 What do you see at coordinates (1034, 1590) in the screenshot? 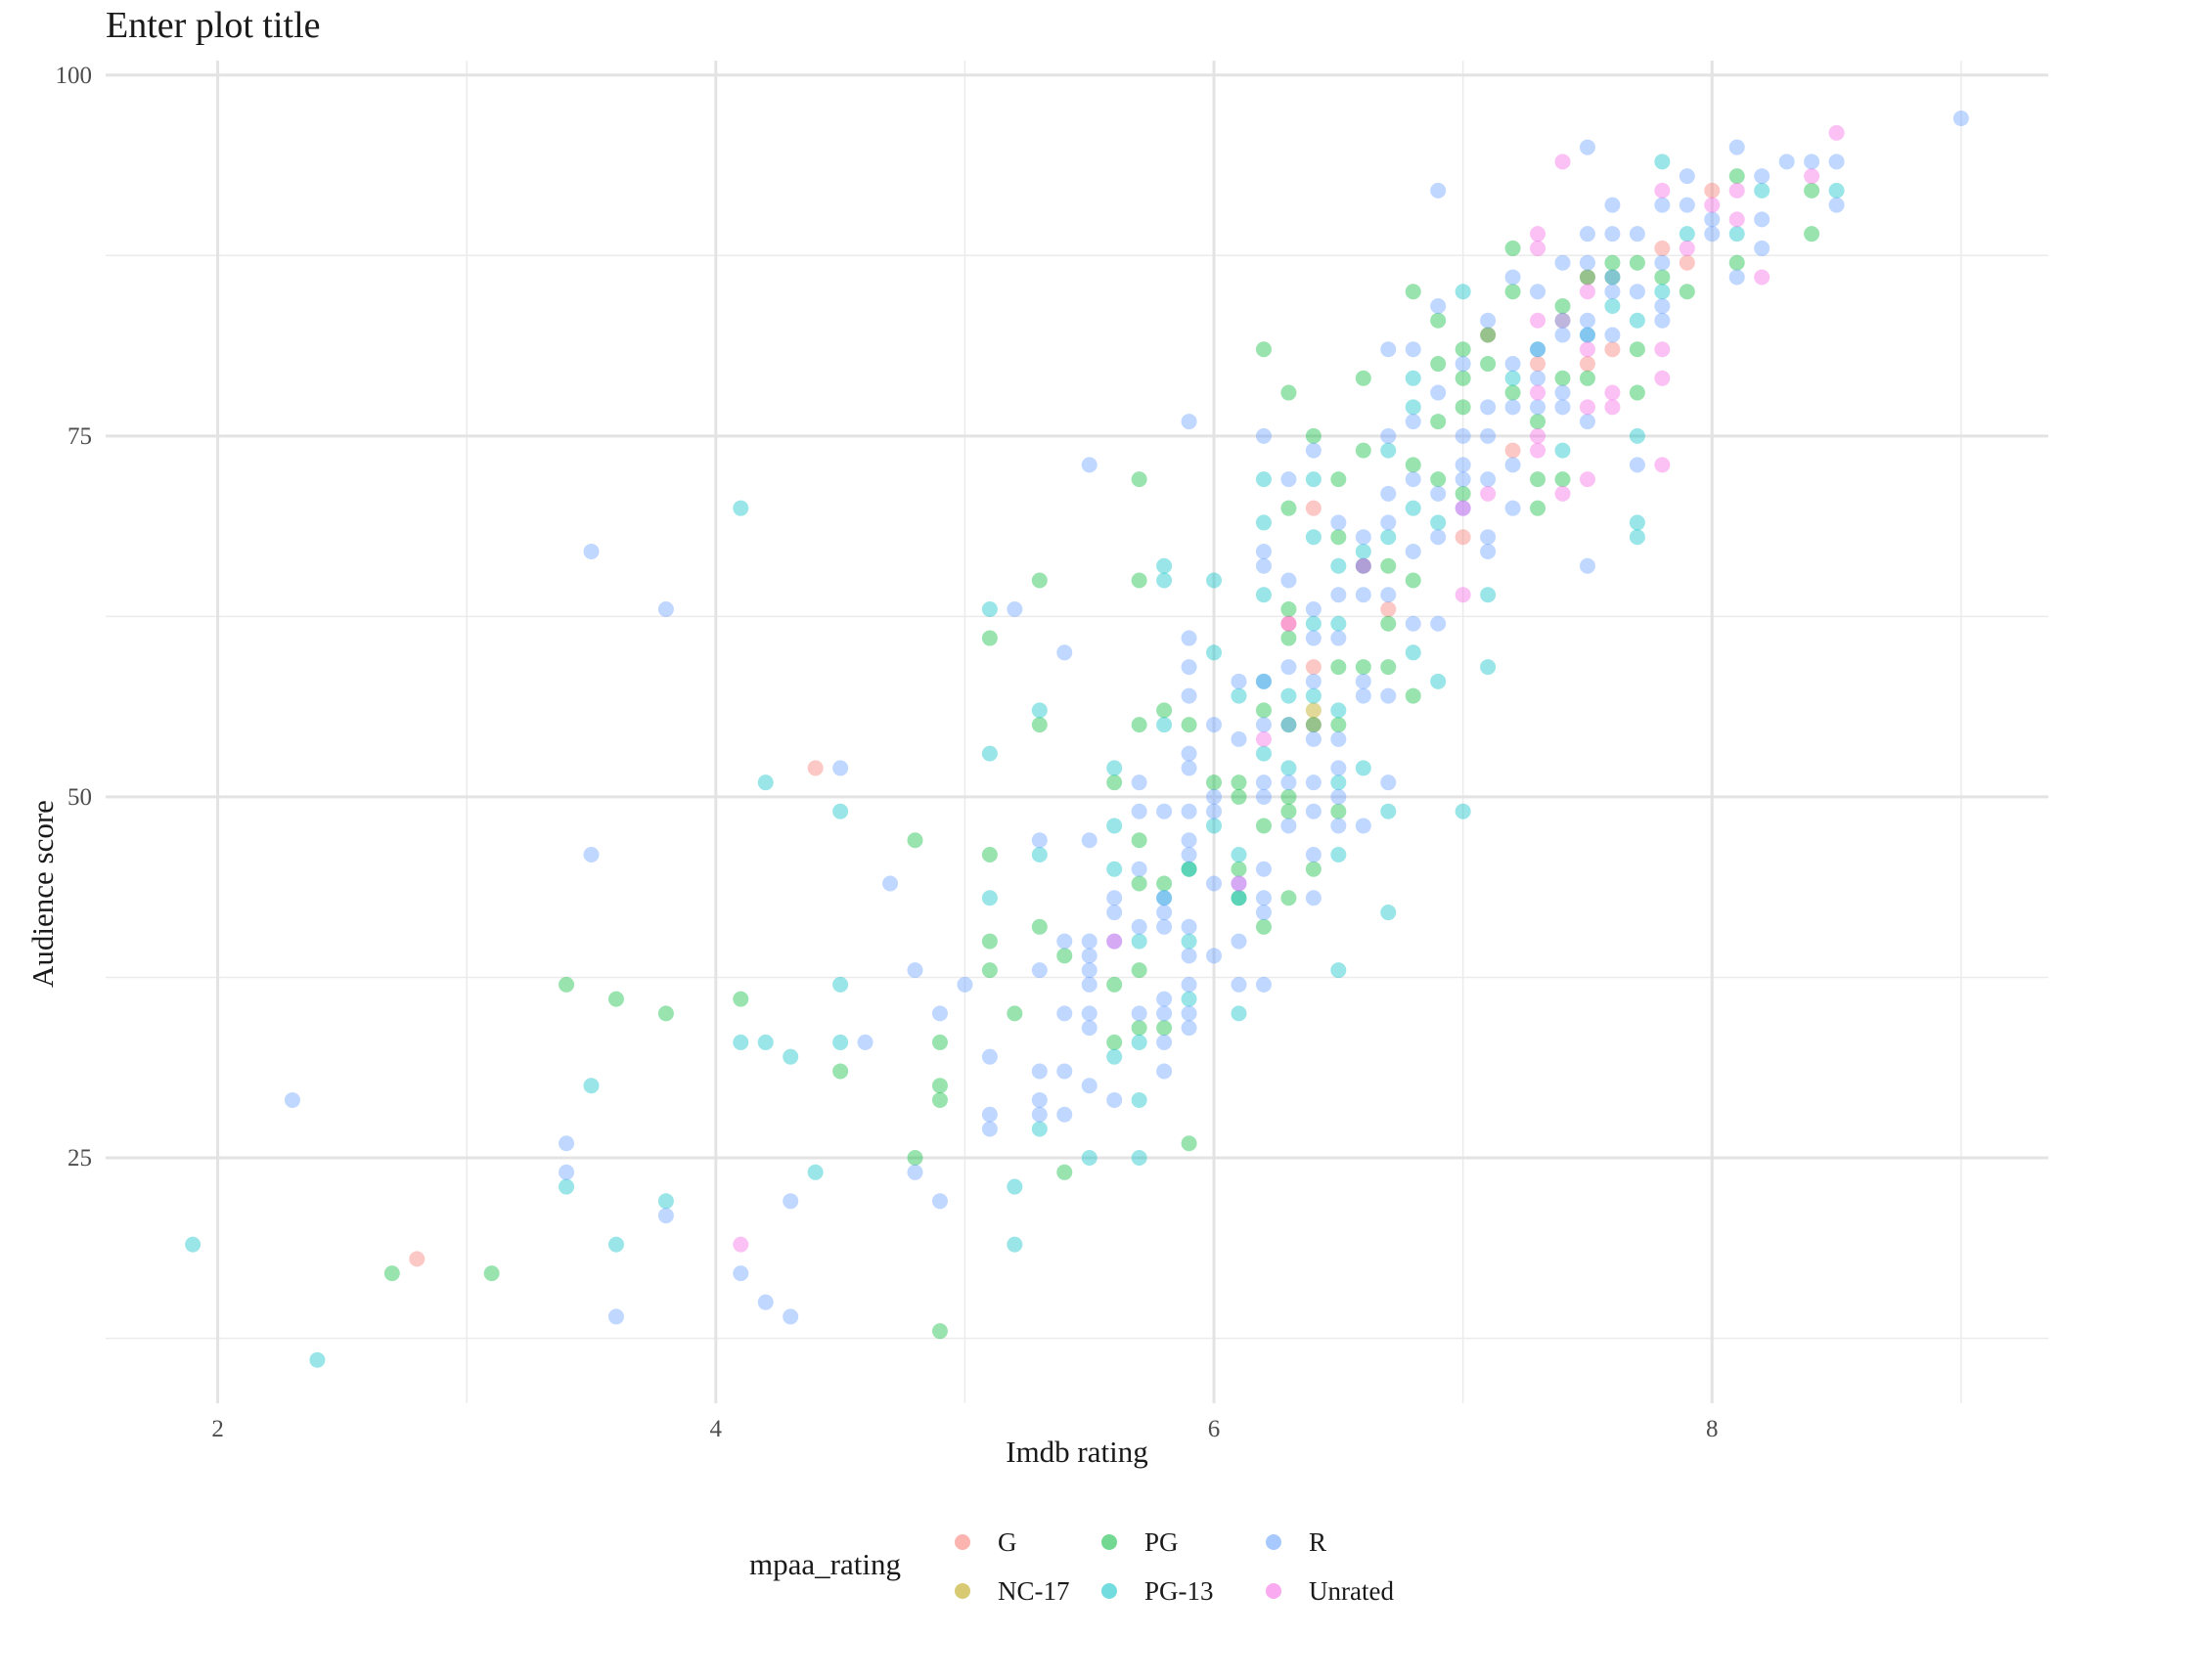
I see `legend-label: NC-17` at bounding box center [1034, 1590].